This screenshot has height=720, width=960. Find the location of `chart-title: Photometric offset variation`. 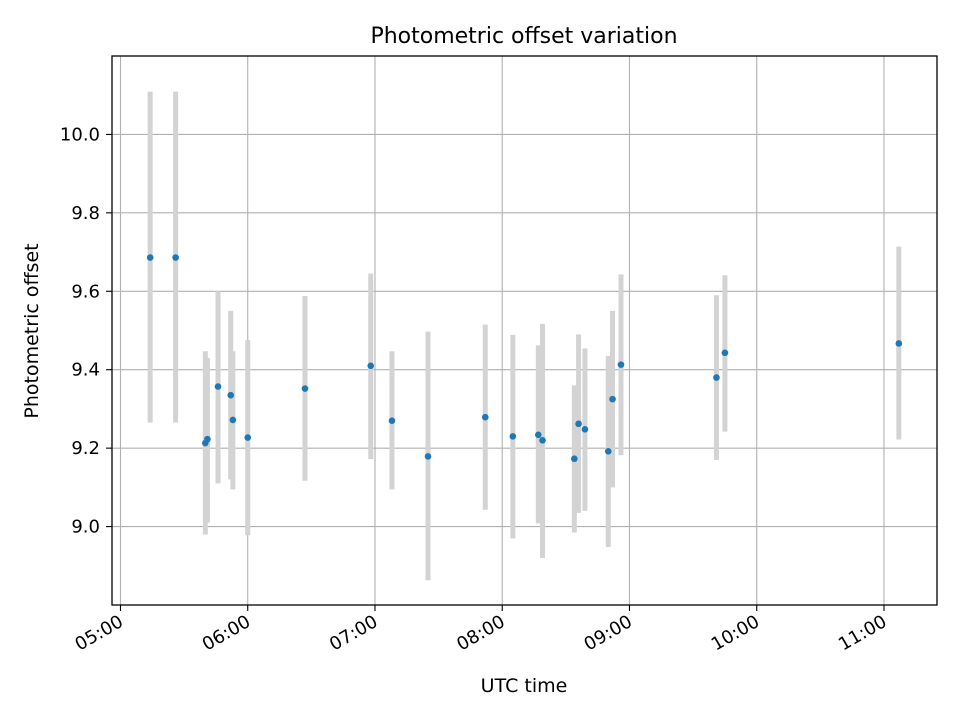

chart-title: Photometric offset variation is located at coordinates (523, 36).